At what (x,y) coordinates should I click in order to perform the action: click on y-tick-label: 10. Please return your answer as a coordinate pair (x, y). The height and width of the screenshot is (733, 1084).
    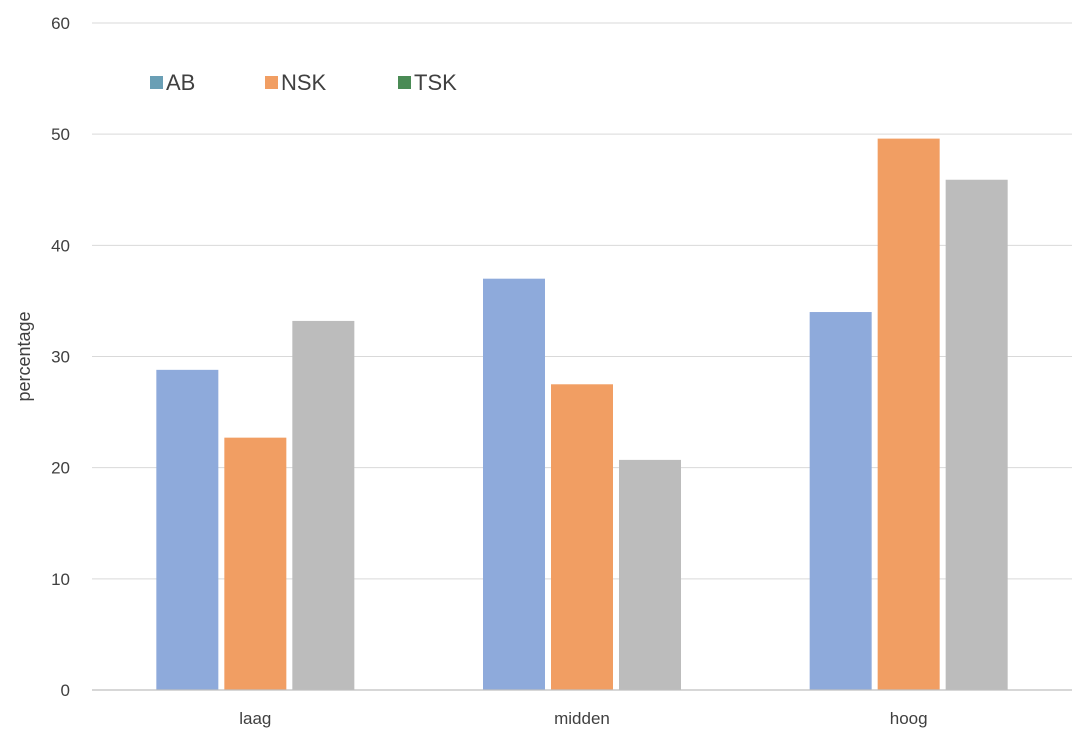
    Looking at the image, I should click on (60, 579).